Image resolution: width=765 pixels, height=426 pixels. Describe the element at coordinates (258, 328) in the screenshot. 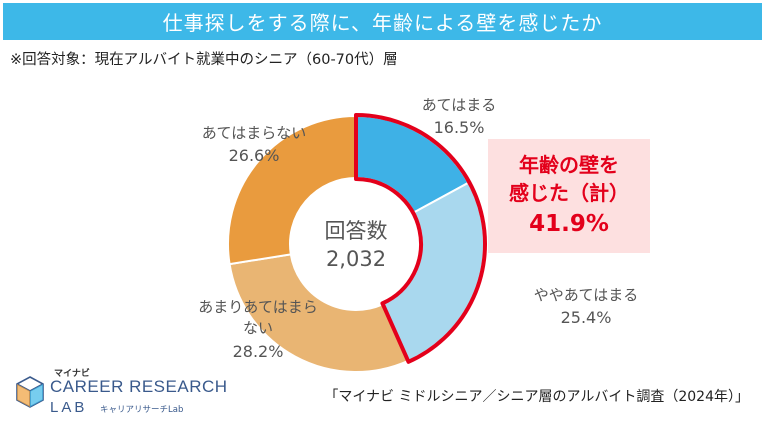

I see `slice-label-2-line2: ない` at that location.